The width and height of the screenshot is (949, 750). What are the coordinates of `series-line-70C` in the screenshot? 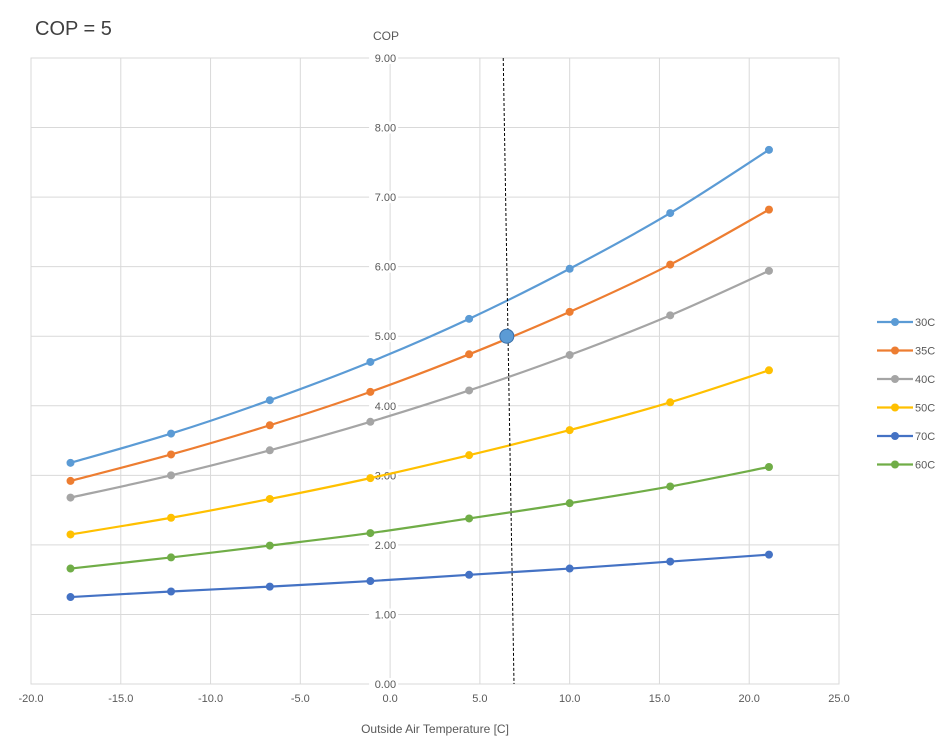 It's located at (420, 576).